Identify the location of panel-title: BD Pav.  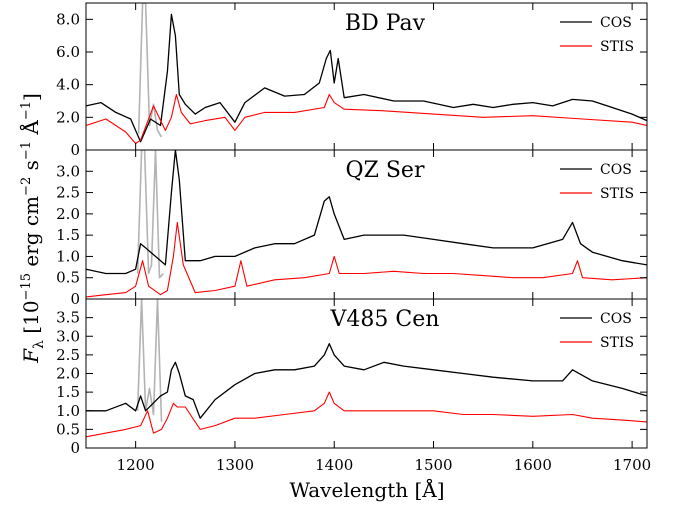
(385, 23).